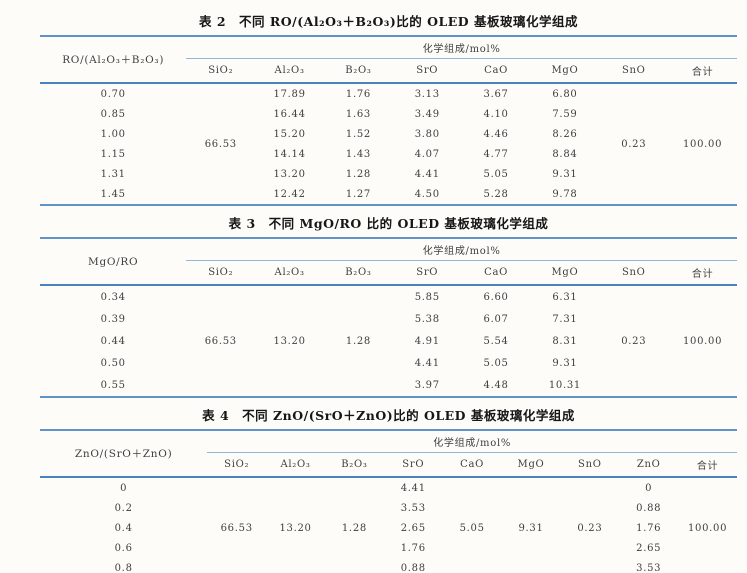 This screenshot has width=747, height=573. What do you see at coordinates (564, 385) in the screenshot?
I see `value-cell: 10.31` at bounding box center [564, 385].